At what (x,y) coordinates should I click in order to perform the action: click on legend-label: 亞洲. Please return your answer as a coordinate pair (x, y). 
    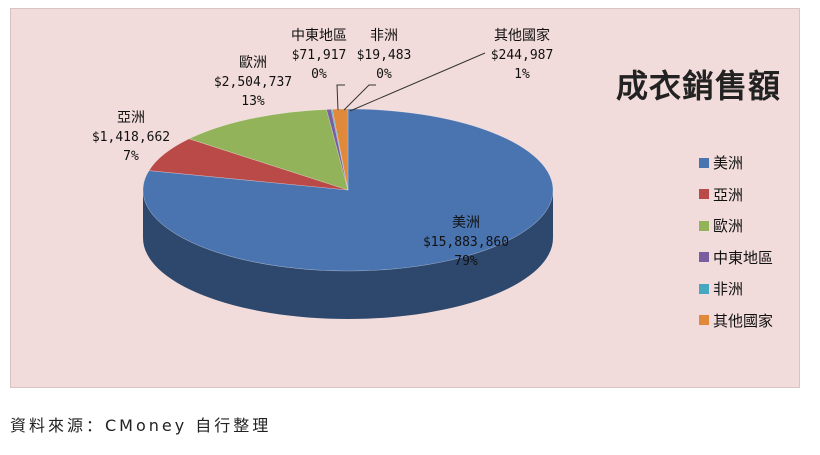
    Looking at the image, I should click on (728, 194).